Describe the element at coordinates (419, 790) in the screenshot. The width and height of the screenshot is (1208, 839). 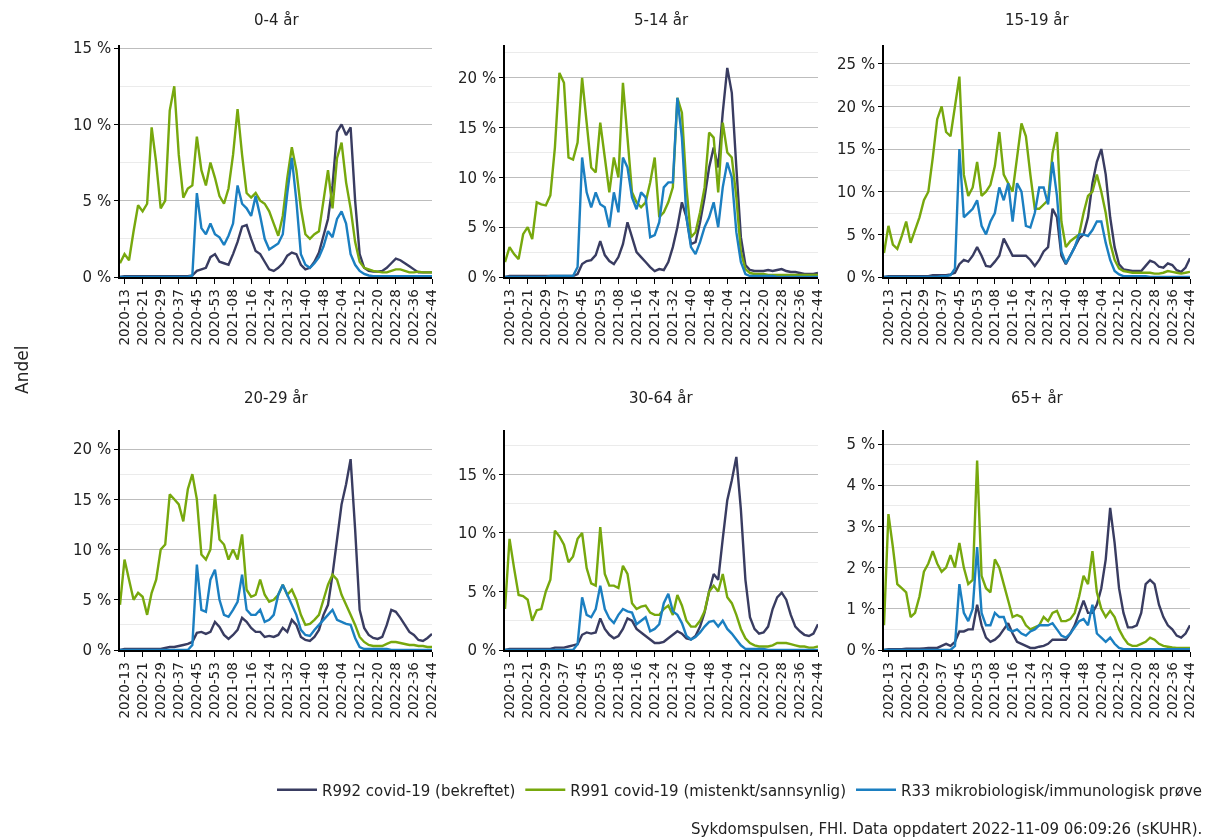
I see `legend-label: R992 covid-19 (bekreftet)` at that location.